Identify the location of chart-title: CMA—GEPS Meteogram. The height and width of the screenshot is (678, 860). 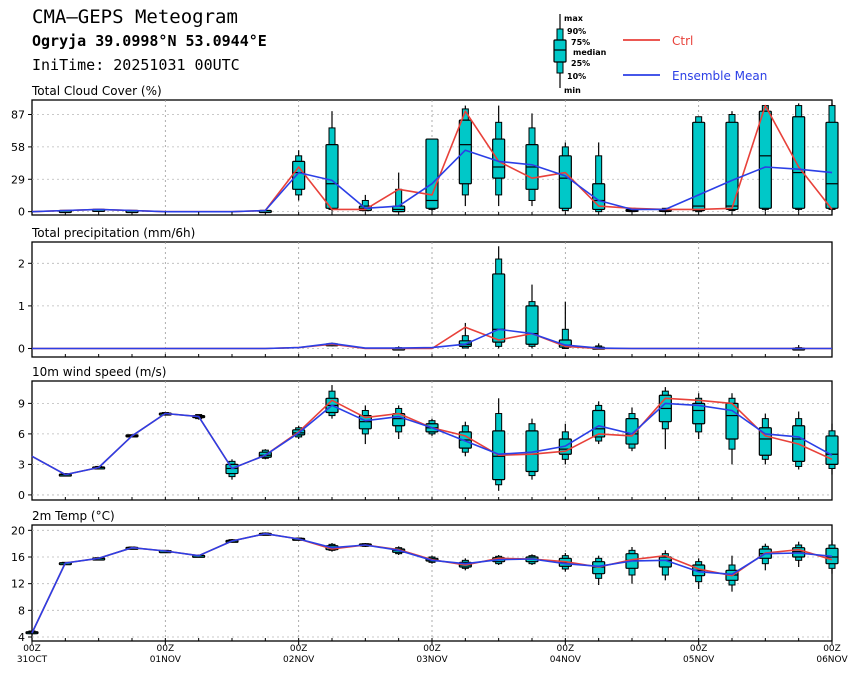
(135, 17).